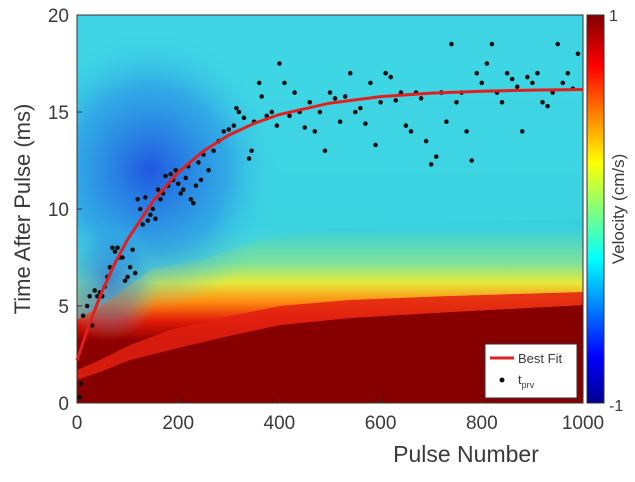 Image resolution: width=635 pixels, height=482 pixels. What do you see at coordinates (528, 385) in the screenshot?
I see `legend-label-subscript: prv` at bounding box center [528, 385].